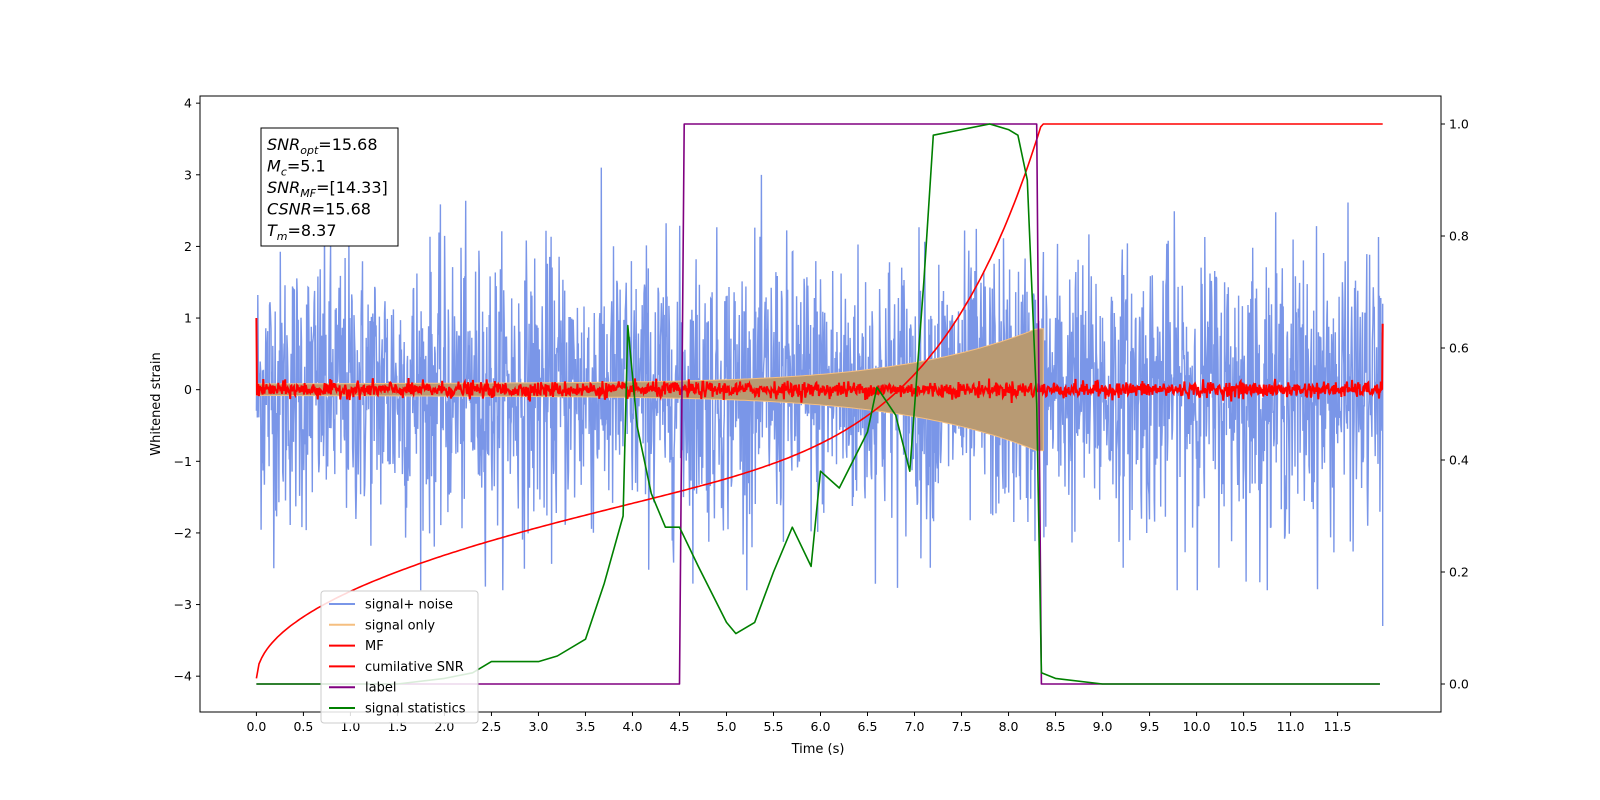 This screenshot has height=800, width=1600. I want to click on y-right-tick-label: 0.2, so click(1459, 572).